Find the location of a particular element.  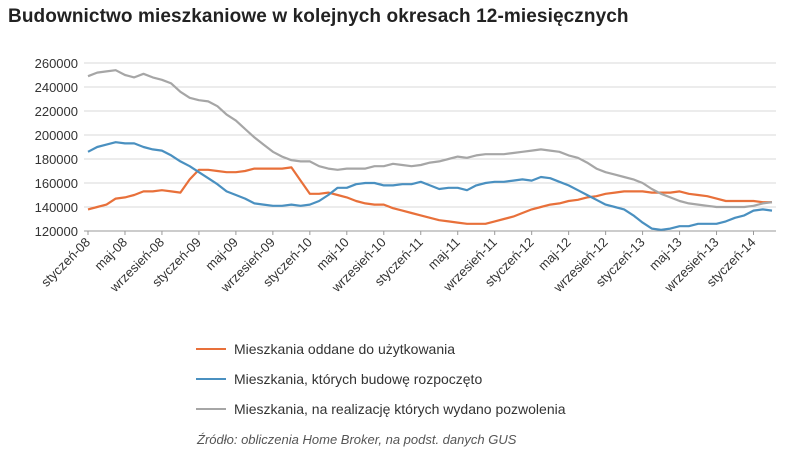

legend-item-started: Mieszkania, których budowę rozpoczęto is located at coordinates (381, 379).